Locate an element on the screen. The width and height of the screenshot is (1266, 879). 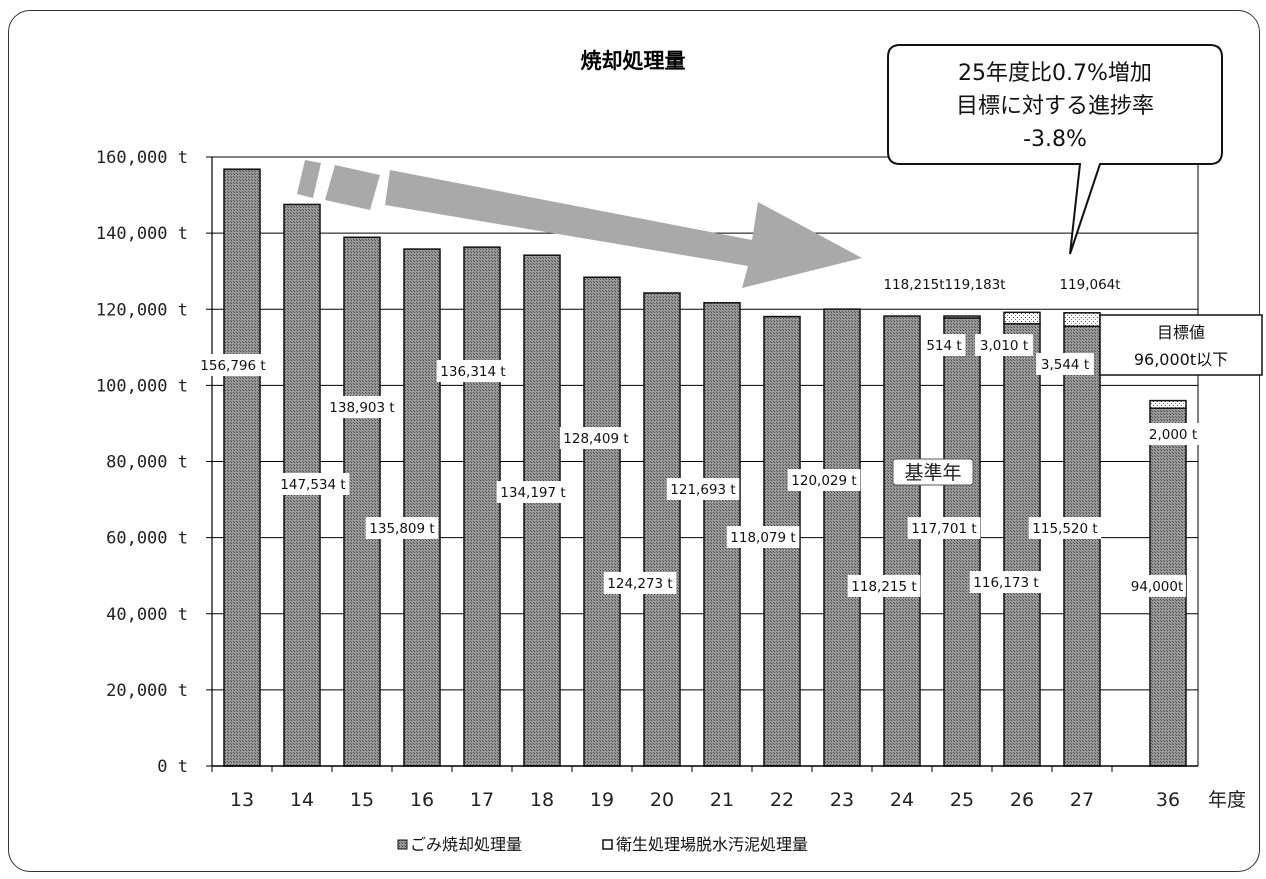
total-label-25: 119,183t is located at coordinates (974, 285).